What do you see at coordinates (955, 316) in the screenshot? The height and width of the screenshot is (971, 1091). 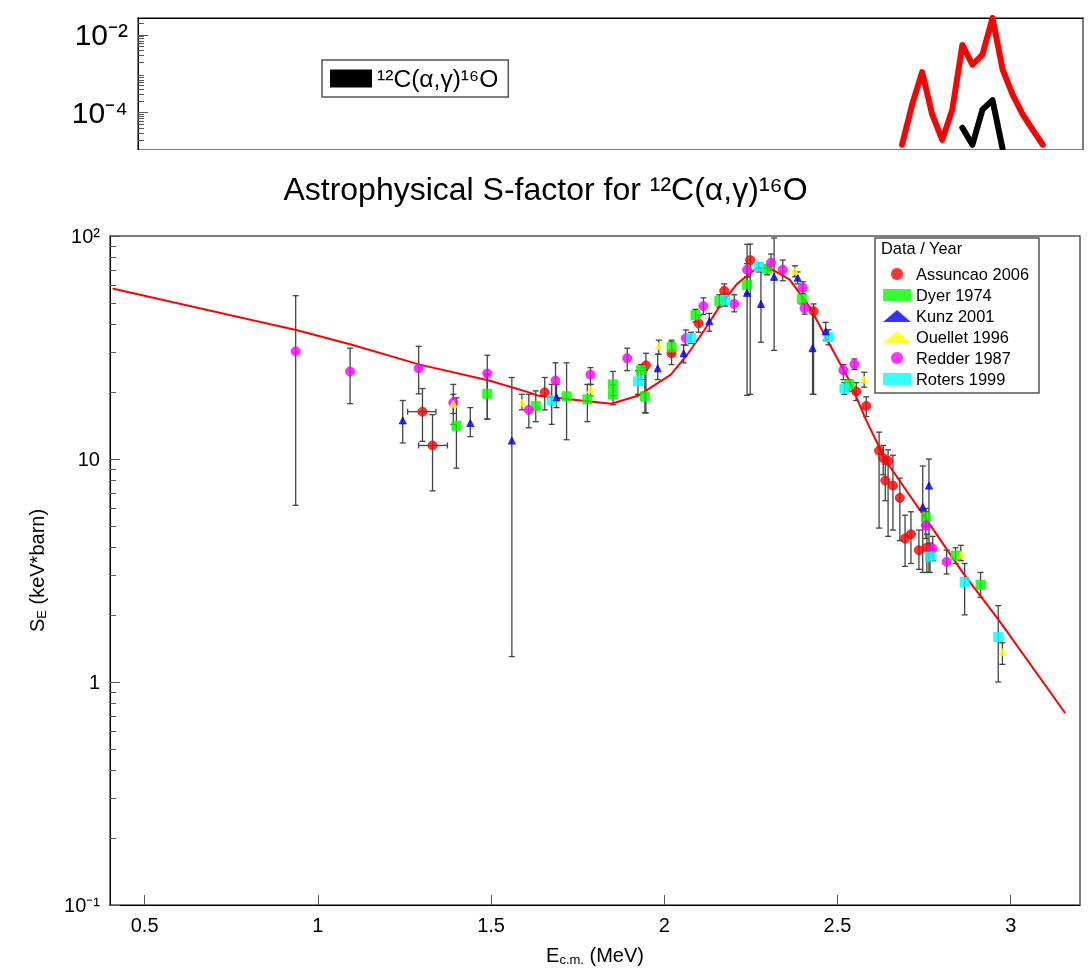 I see `legend-label: Kunz 2001` at bounding box center [955, 316].